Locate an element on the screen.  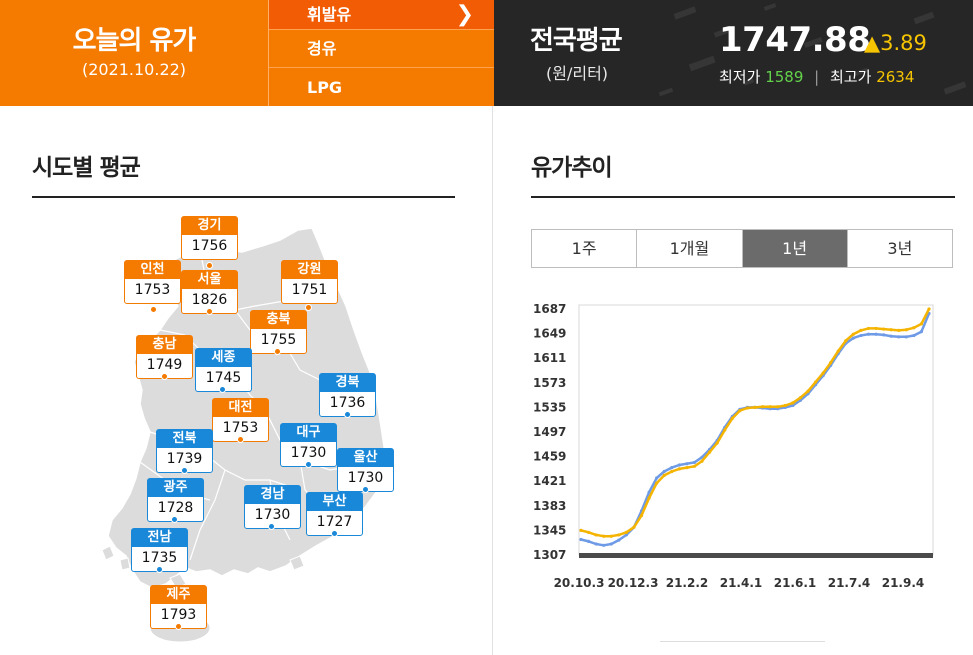
region-badge-daejeon: 대전 1753 is located at coordinates (240, 420).